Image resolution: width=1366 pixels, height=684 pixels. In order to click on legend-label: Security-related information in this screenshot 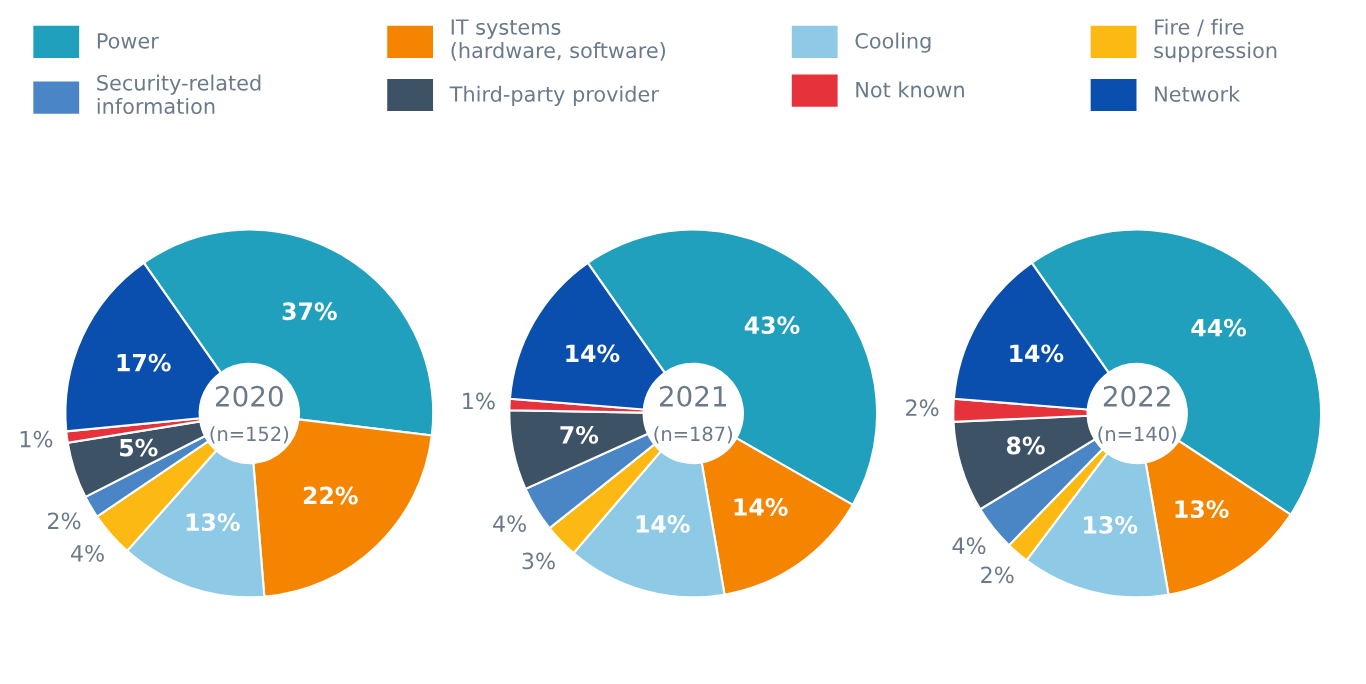, I will do `click(179, 94)`.